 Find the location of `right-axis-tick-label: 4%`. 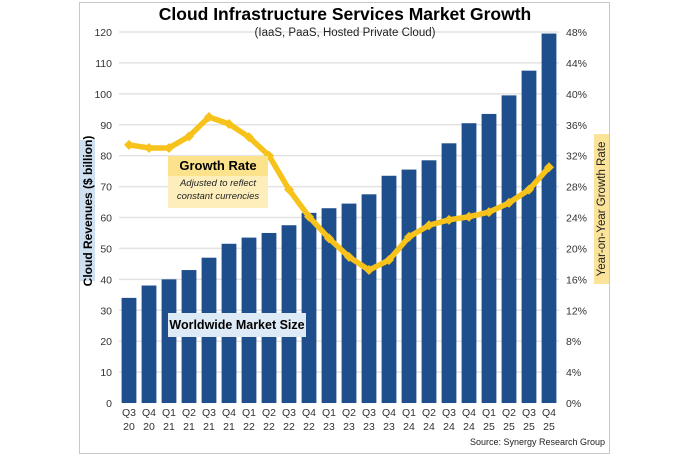

right-axis-tick-label: 4% is located at coordinates (573, 373).